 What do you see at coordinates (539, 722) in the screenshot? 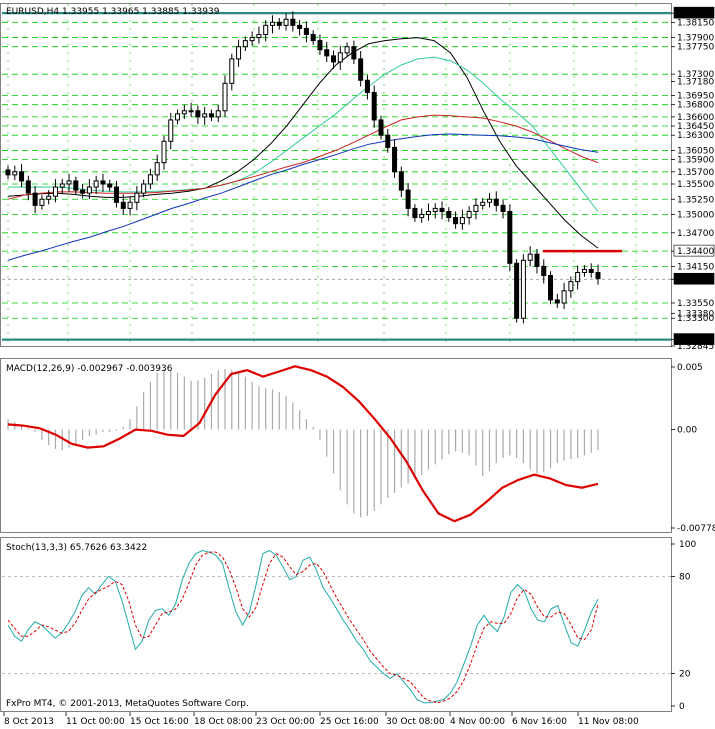
I see `time-label: 6 Nov 16:00` at bounding box center [539, 722].